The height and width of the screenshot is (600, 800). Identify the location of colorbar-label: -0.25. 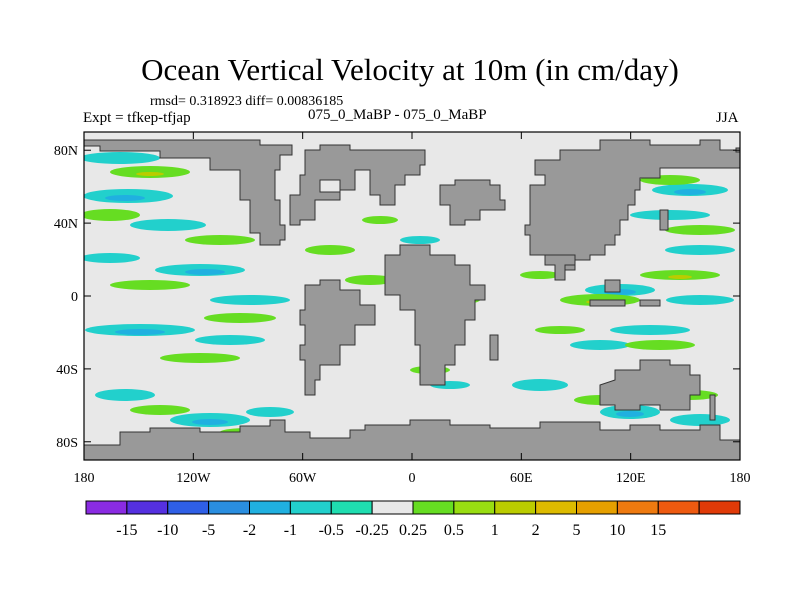
(371, 530).